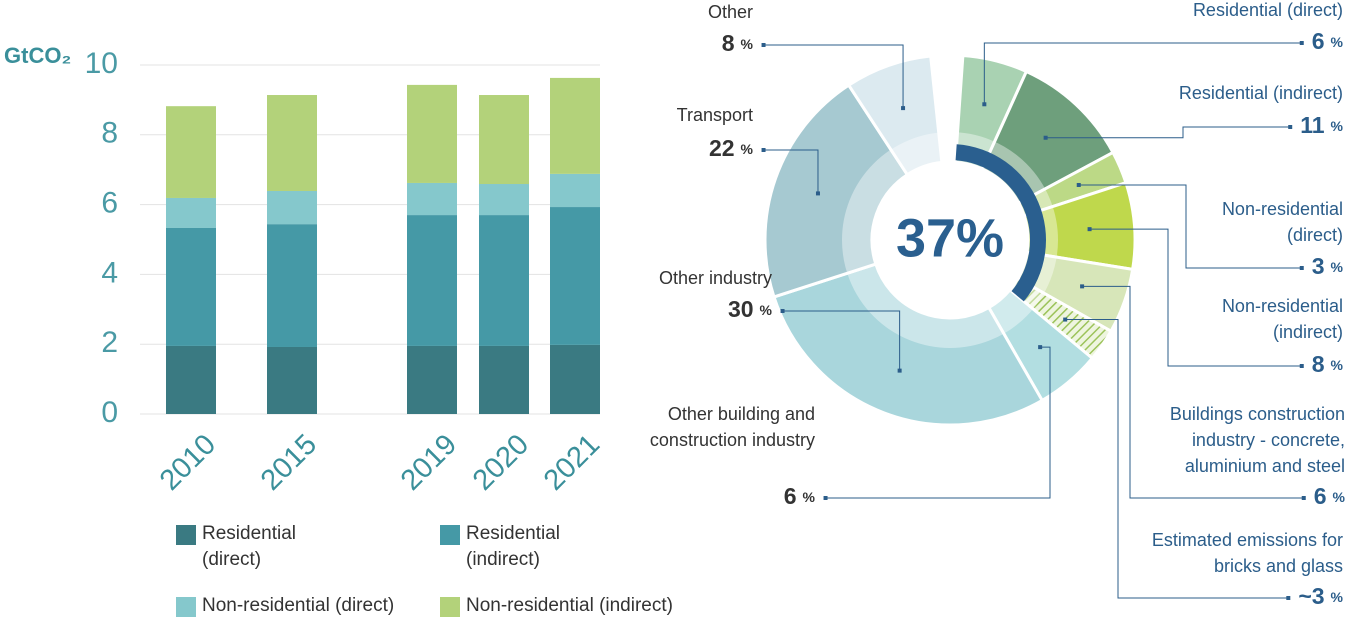 The width and height of the screenshot is (1369, 632). I want to click on x-tick-label: 2010, so click(188, 462).